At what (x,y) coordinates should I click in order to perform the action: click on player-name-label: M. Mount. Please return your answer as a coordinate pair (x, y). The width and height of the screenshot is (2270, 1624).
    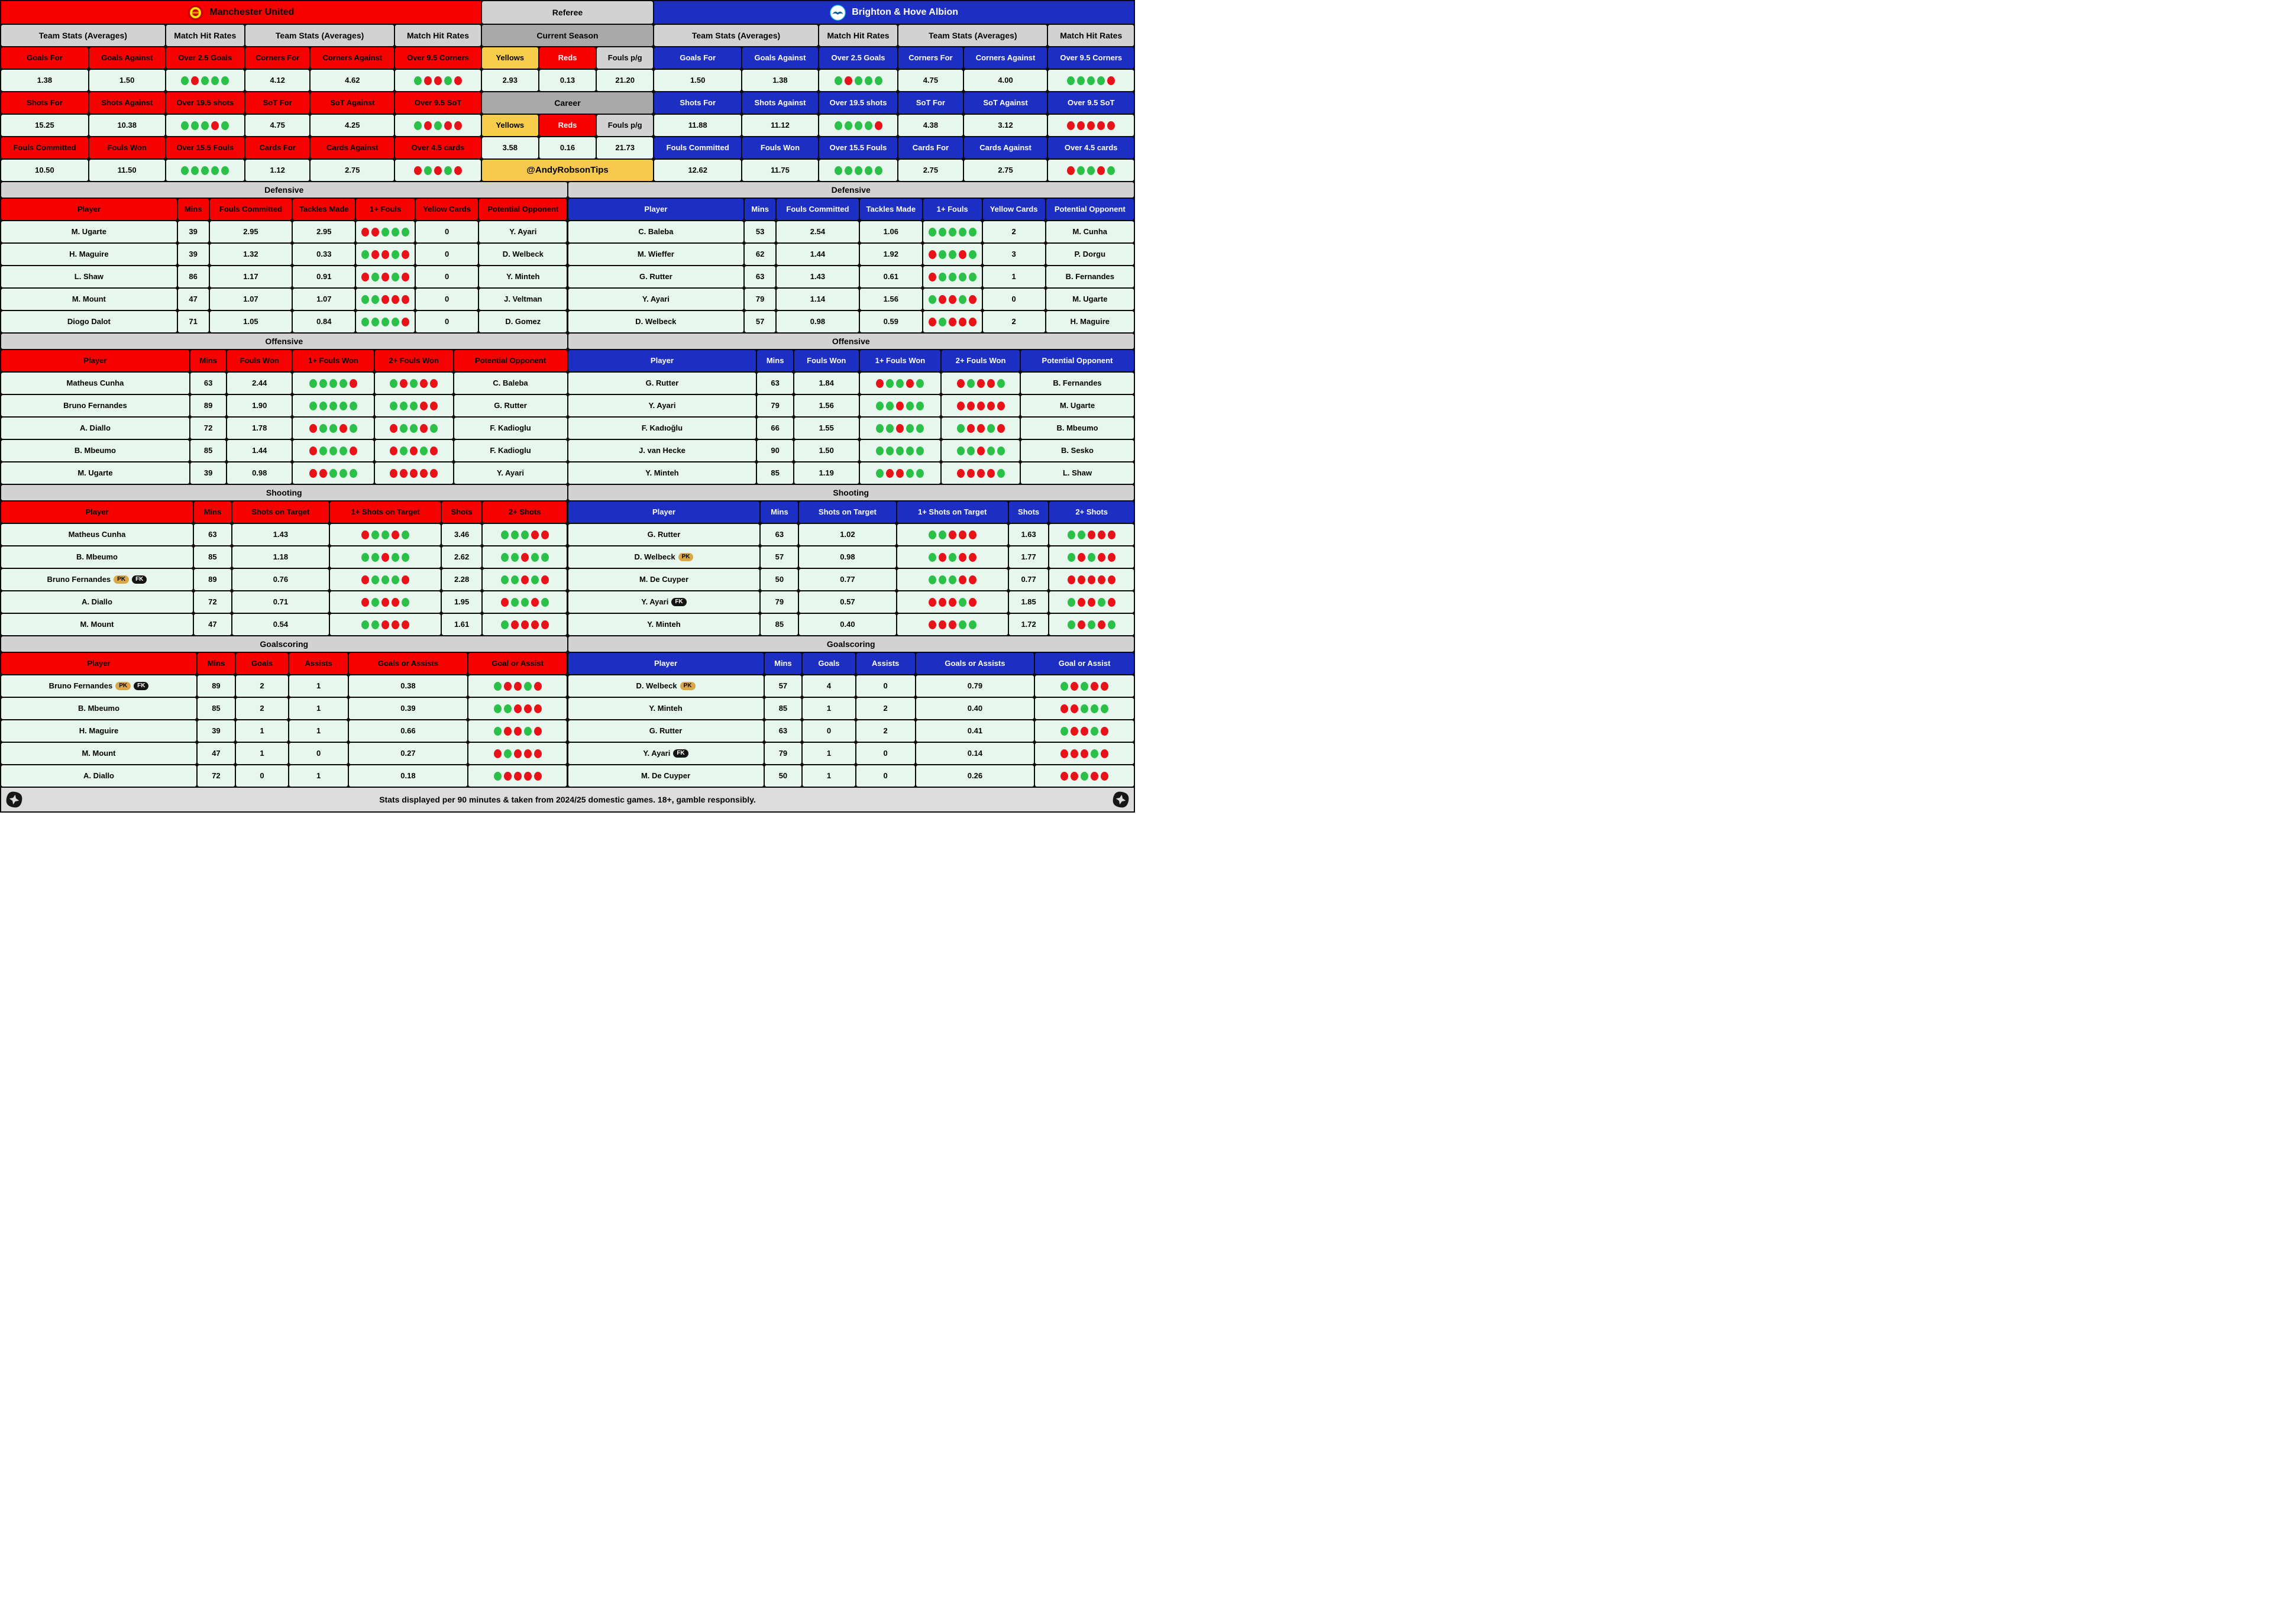
    Looking at the image, I should click on (99, 753).